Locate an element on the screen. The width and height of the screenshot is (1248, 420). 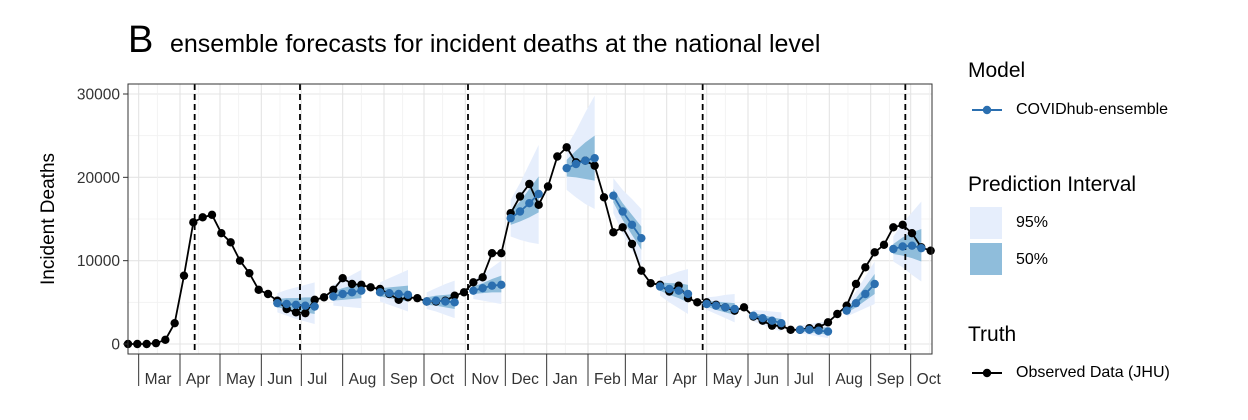
x-tick-label: Jan is located at coordinates (565, 379).